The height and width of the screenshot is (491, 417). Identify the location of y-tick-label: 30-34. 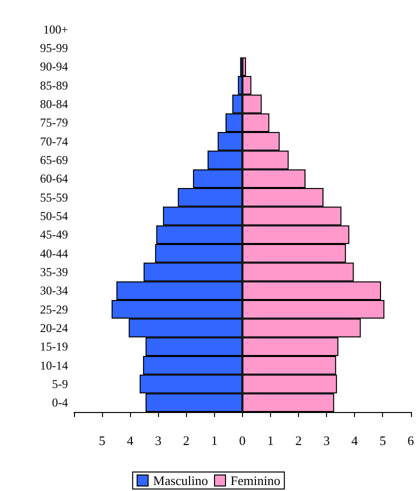
(54, 291).